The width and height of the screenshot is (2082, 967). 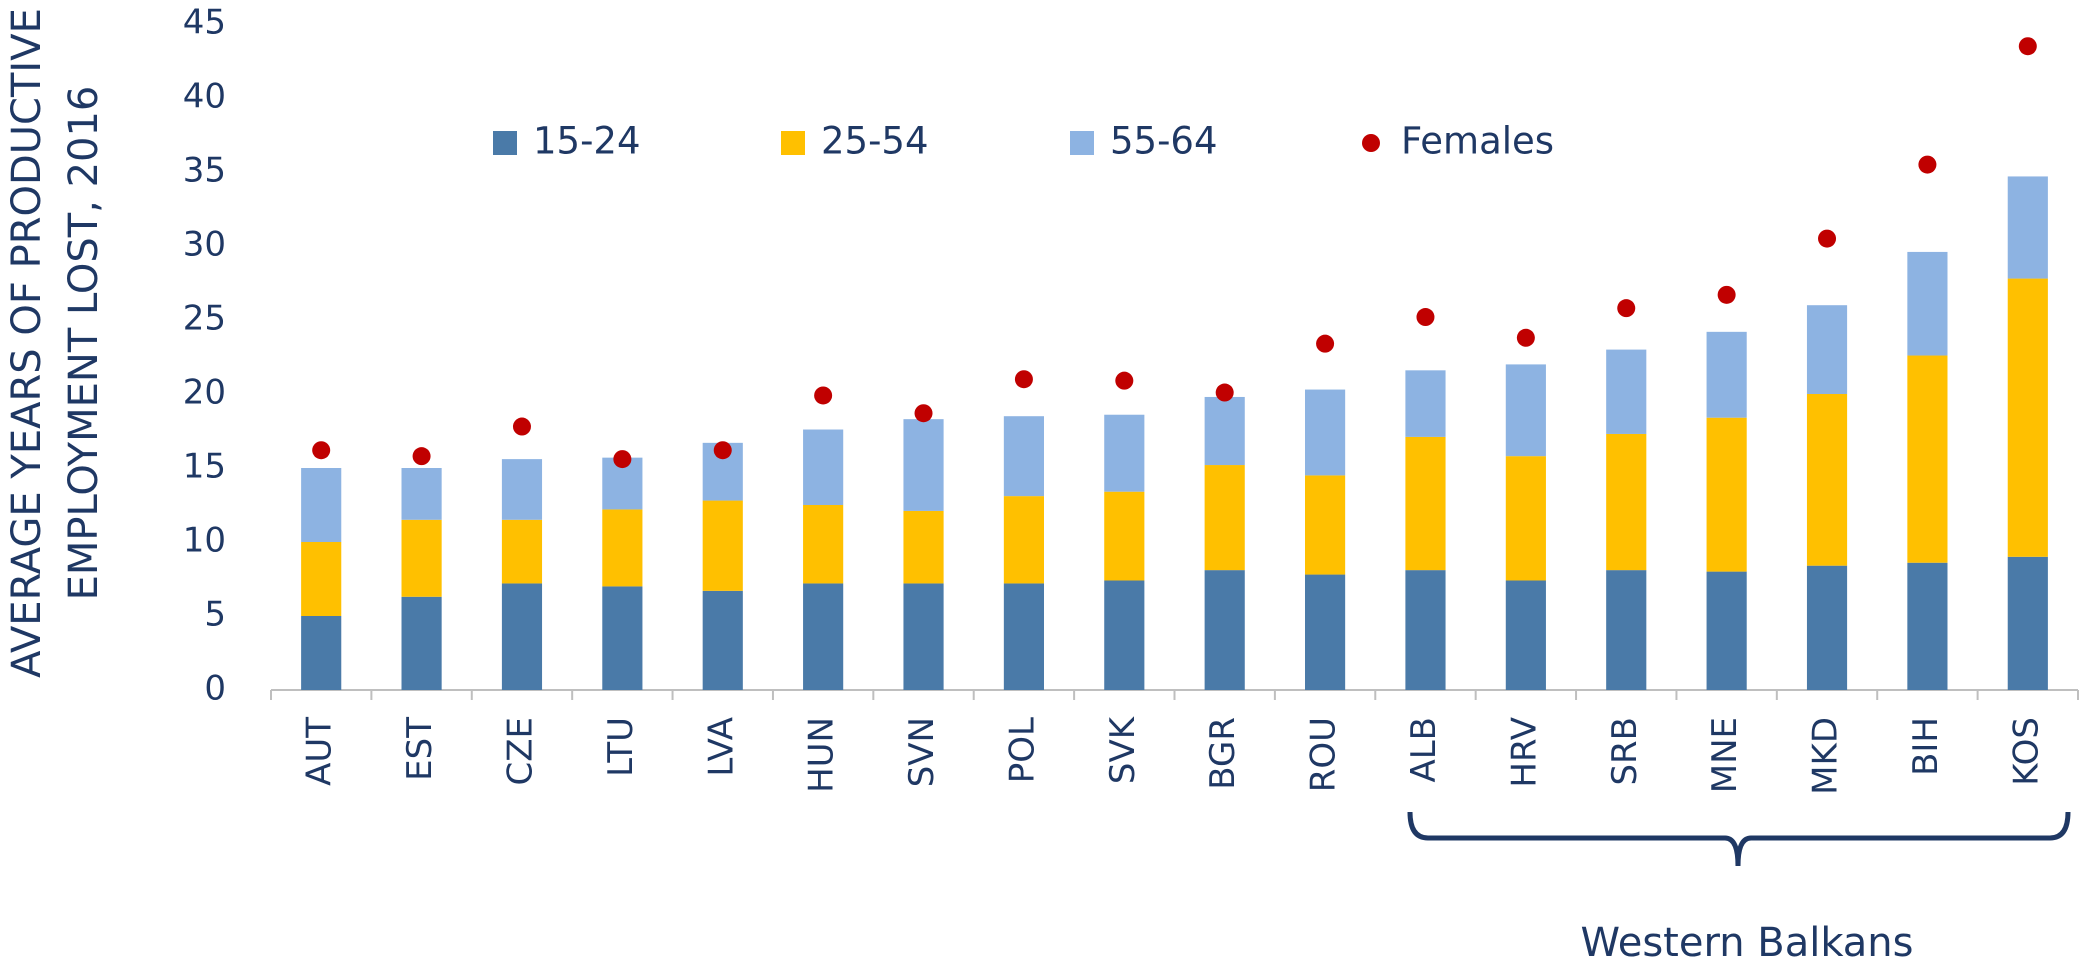 I want to click on bracket, so click(x=1739, y=839).